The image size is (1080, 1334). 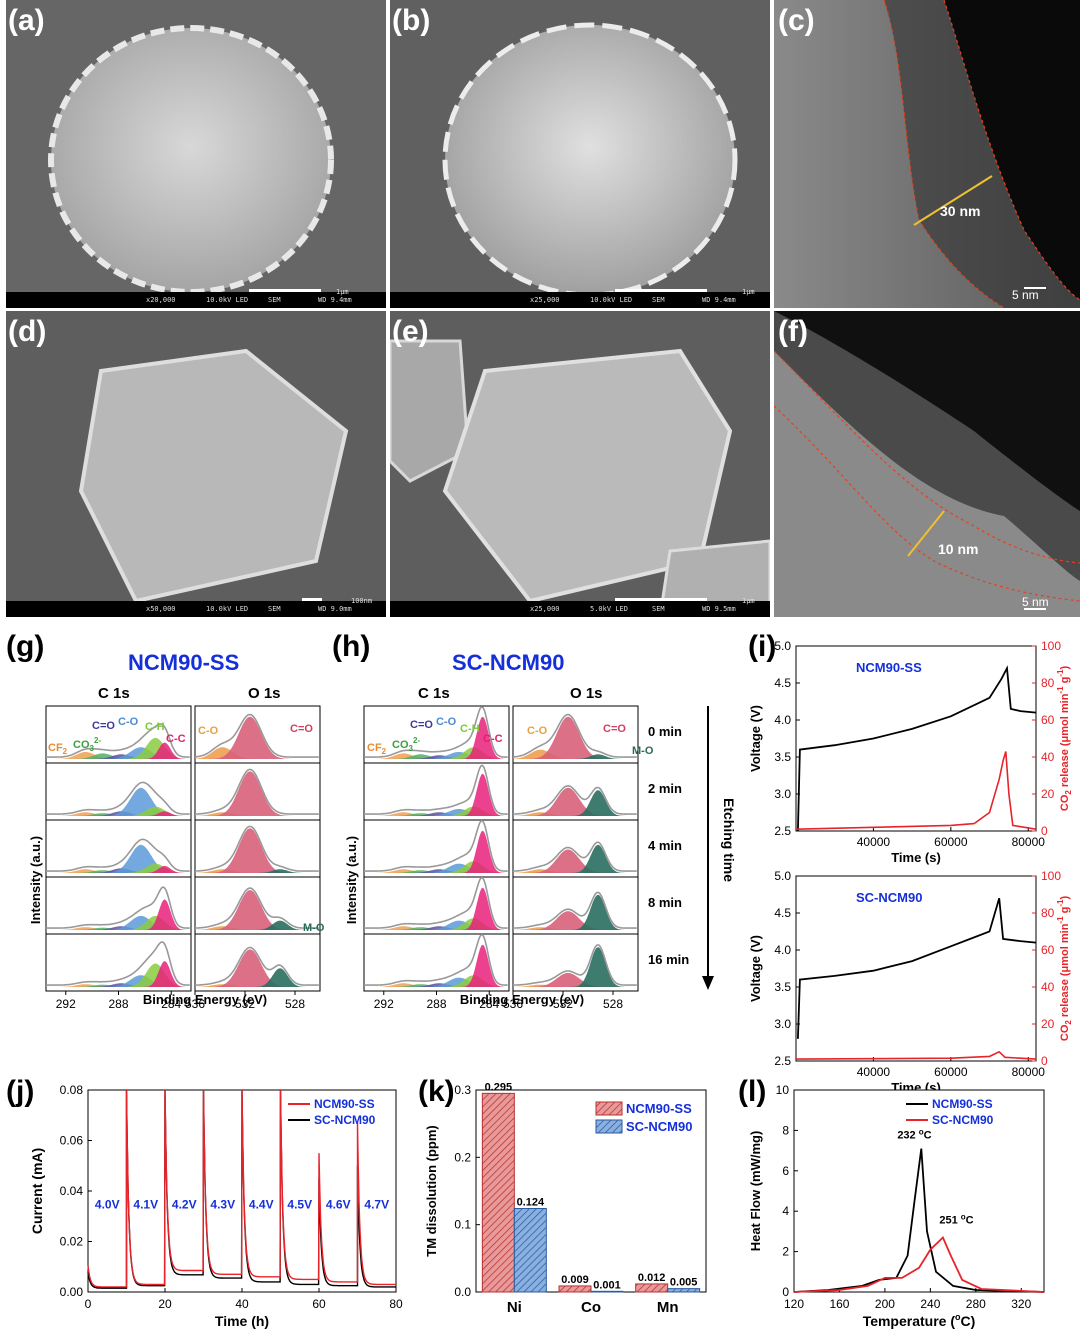 I want to click on panel-j-voltage-label: 4.3V, so click(x=222, y=1205).